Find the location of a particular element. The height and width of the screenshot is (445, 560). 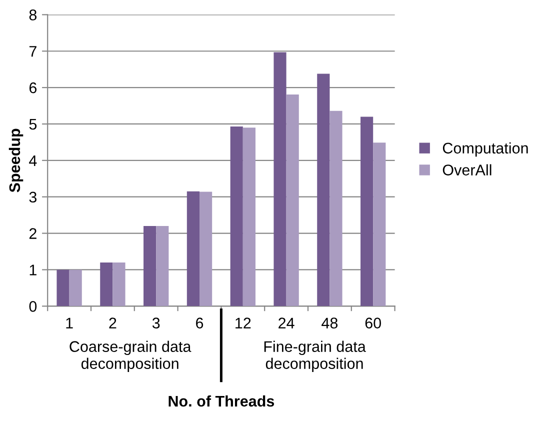

x-tick-label: 6 is located at coordinates (200, 323).